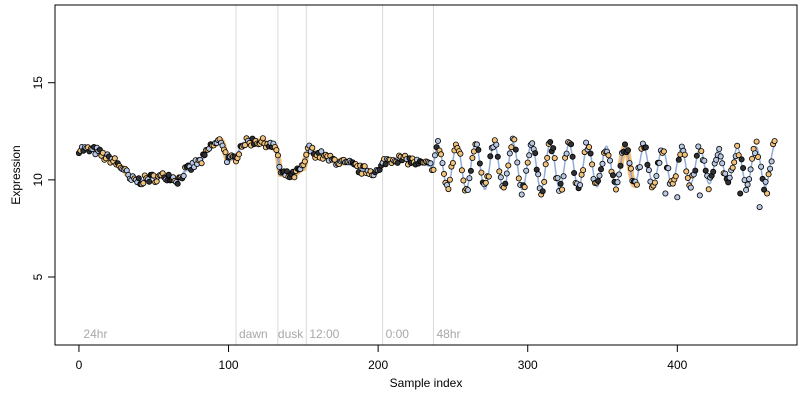 The height and width of the screenshot is (400, 800). I want to click on x-tick-label-4: 400, so click(677, 365).